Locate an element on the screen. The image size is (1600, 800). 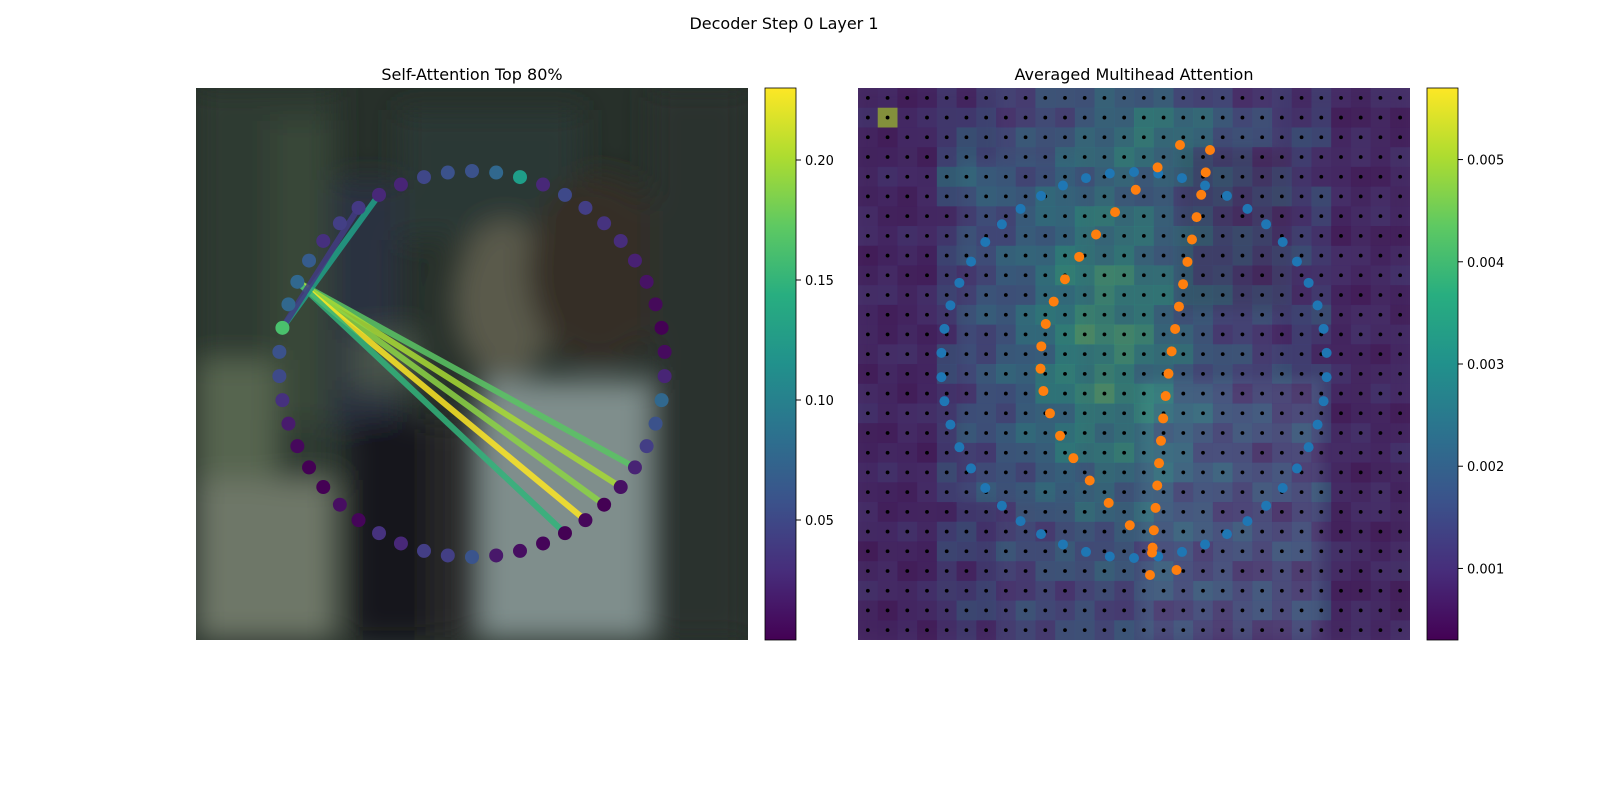
colorbar-tick-label: 0.002 is located at coordinates (1485, 467).